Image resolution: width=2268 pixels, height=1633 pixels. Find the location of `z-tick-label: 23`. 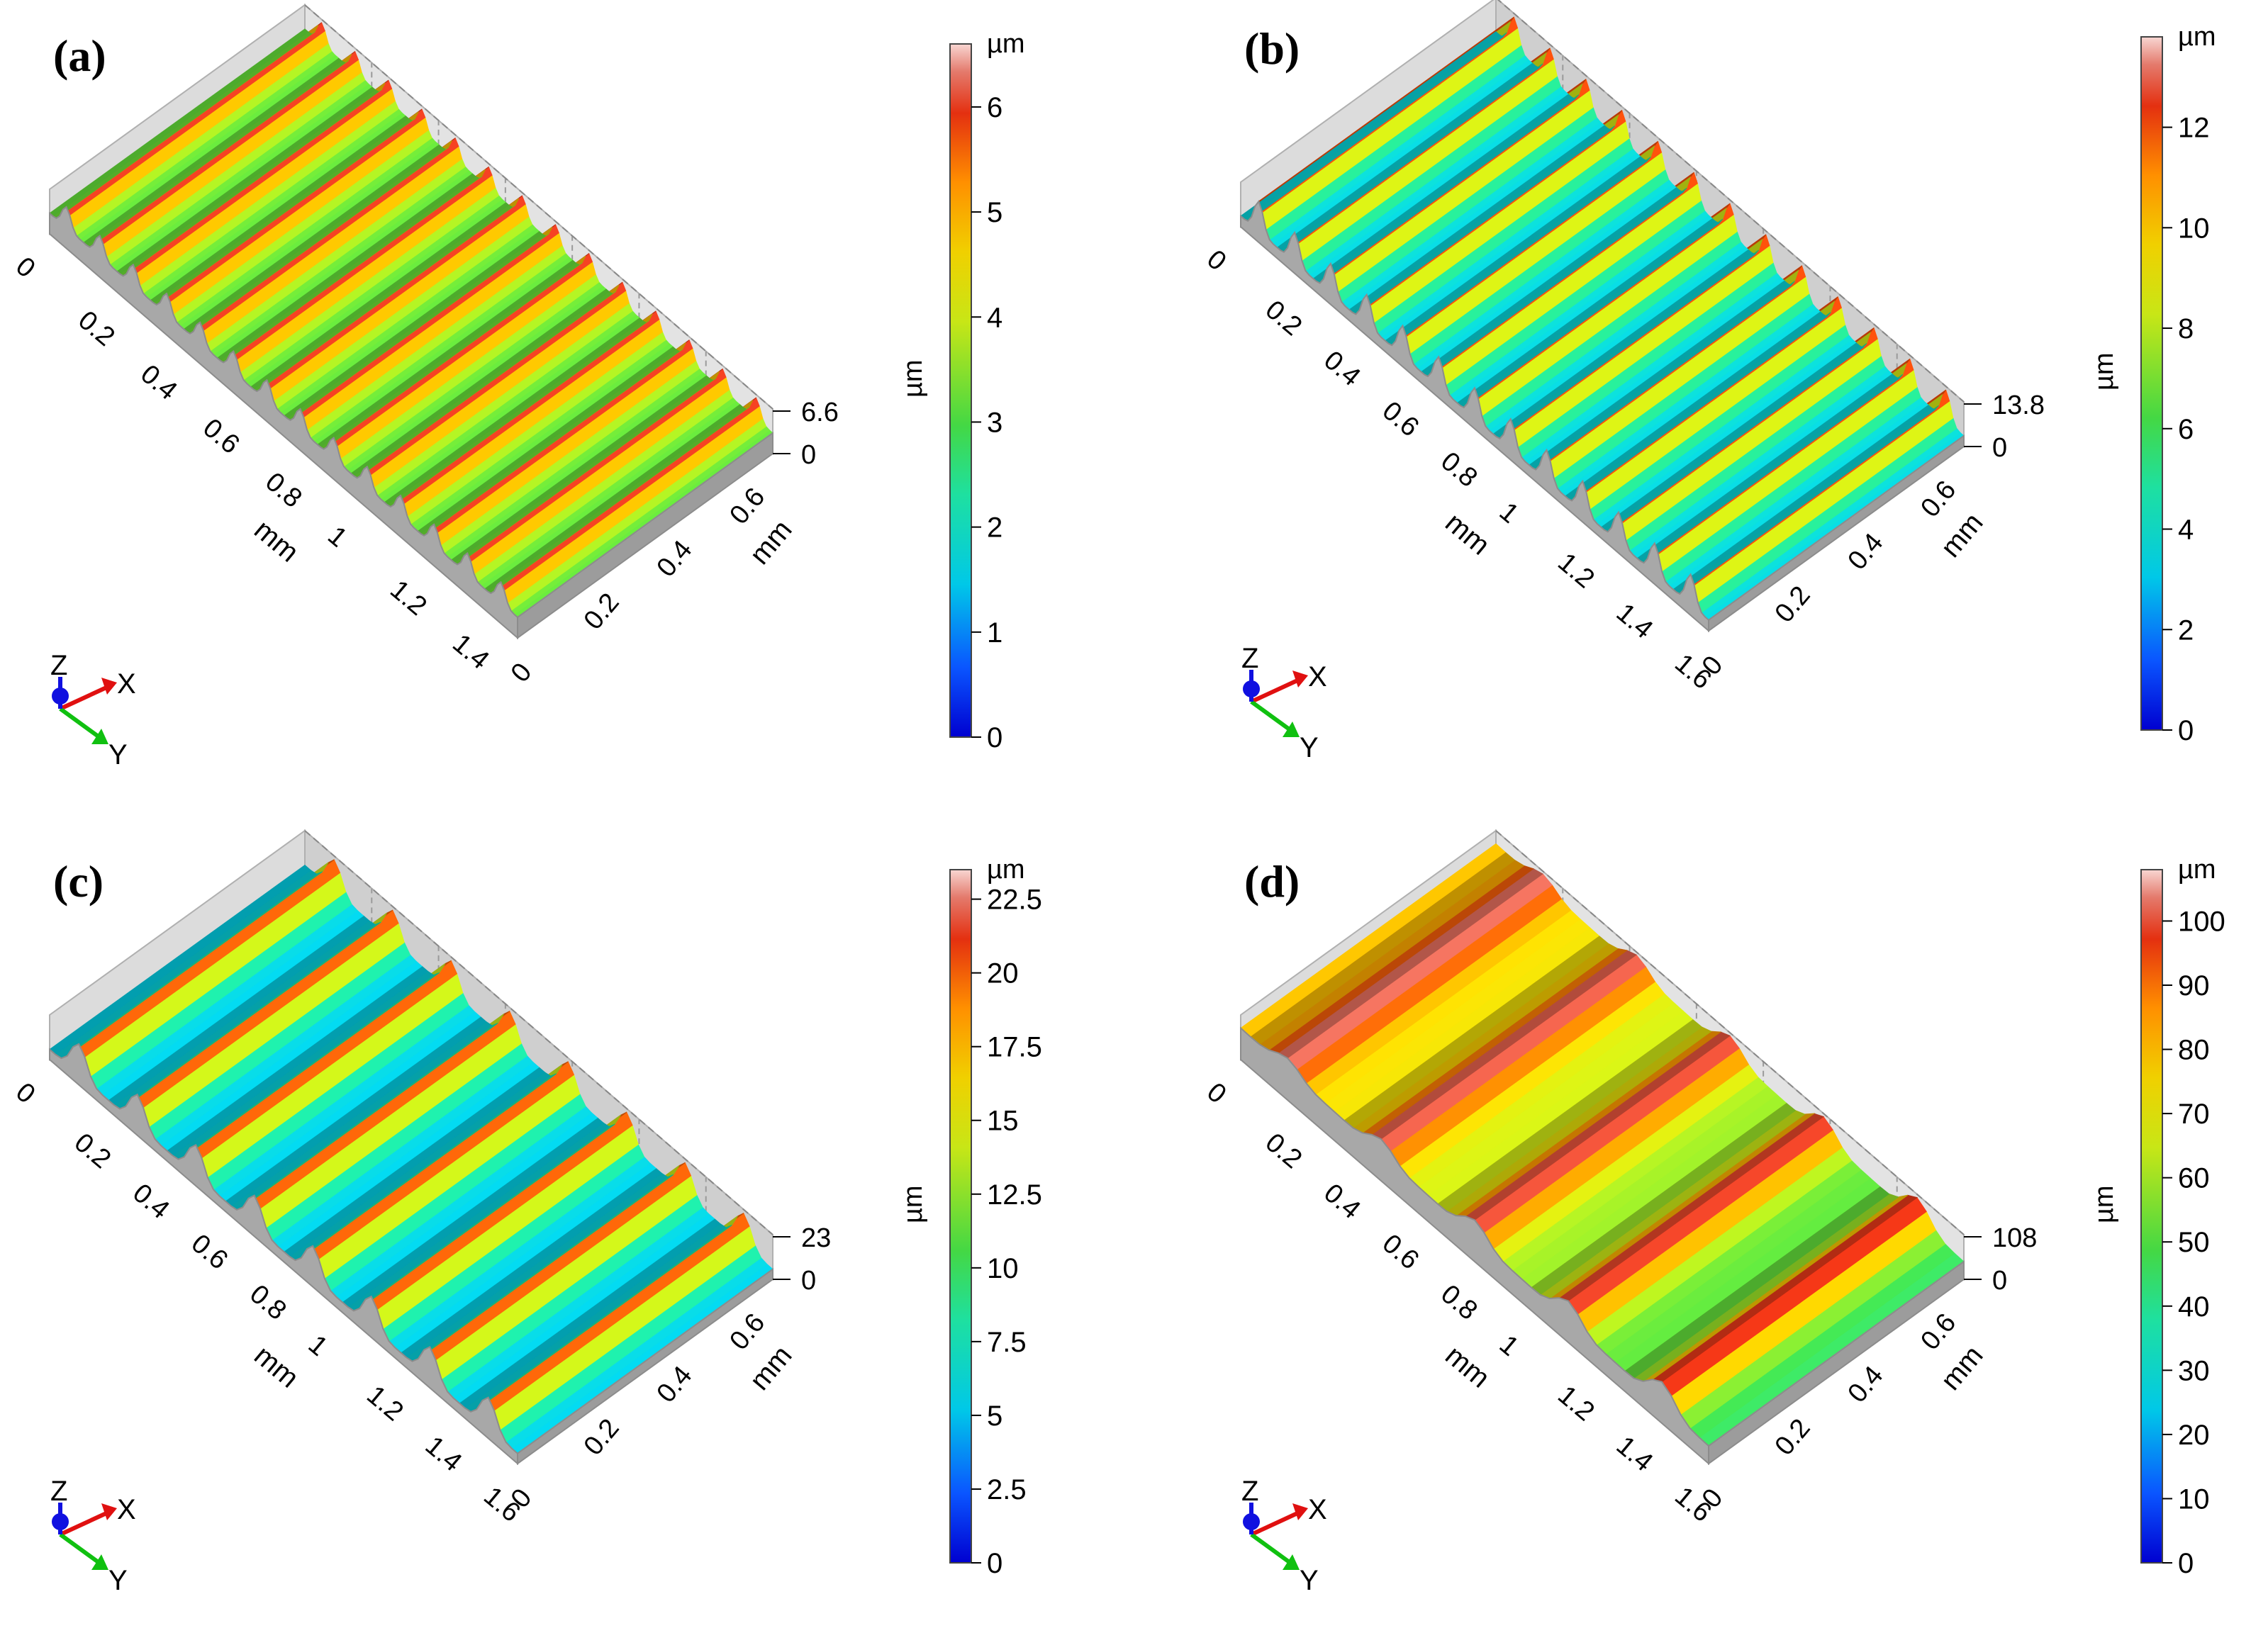

z-tick-label: 23 is located at coordinates (816, 1238).